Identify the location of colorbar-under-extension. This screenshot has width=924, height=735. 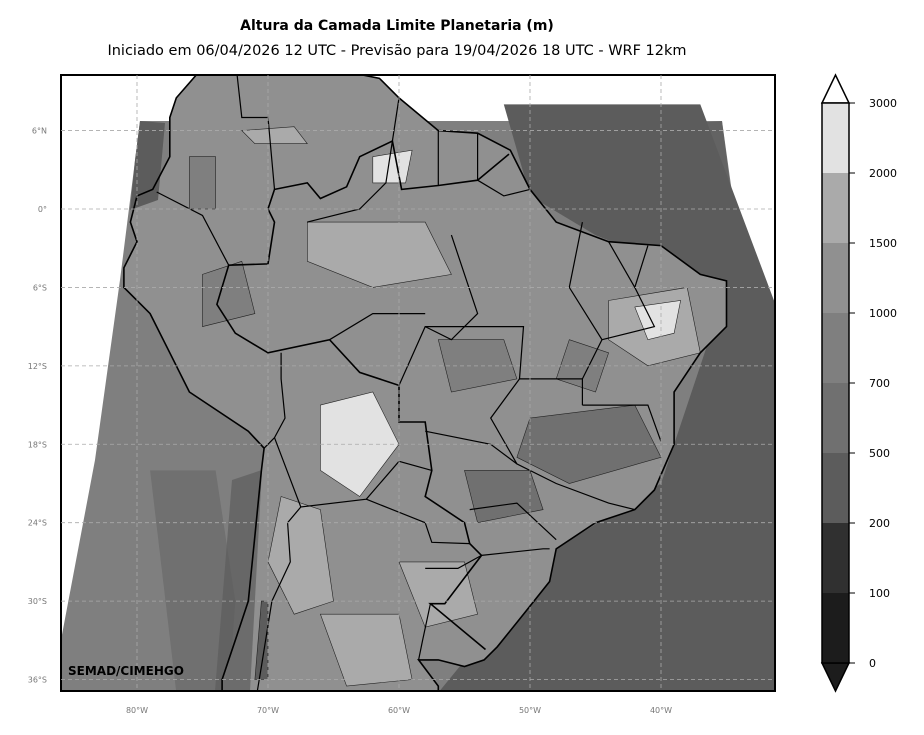
(835, 677).